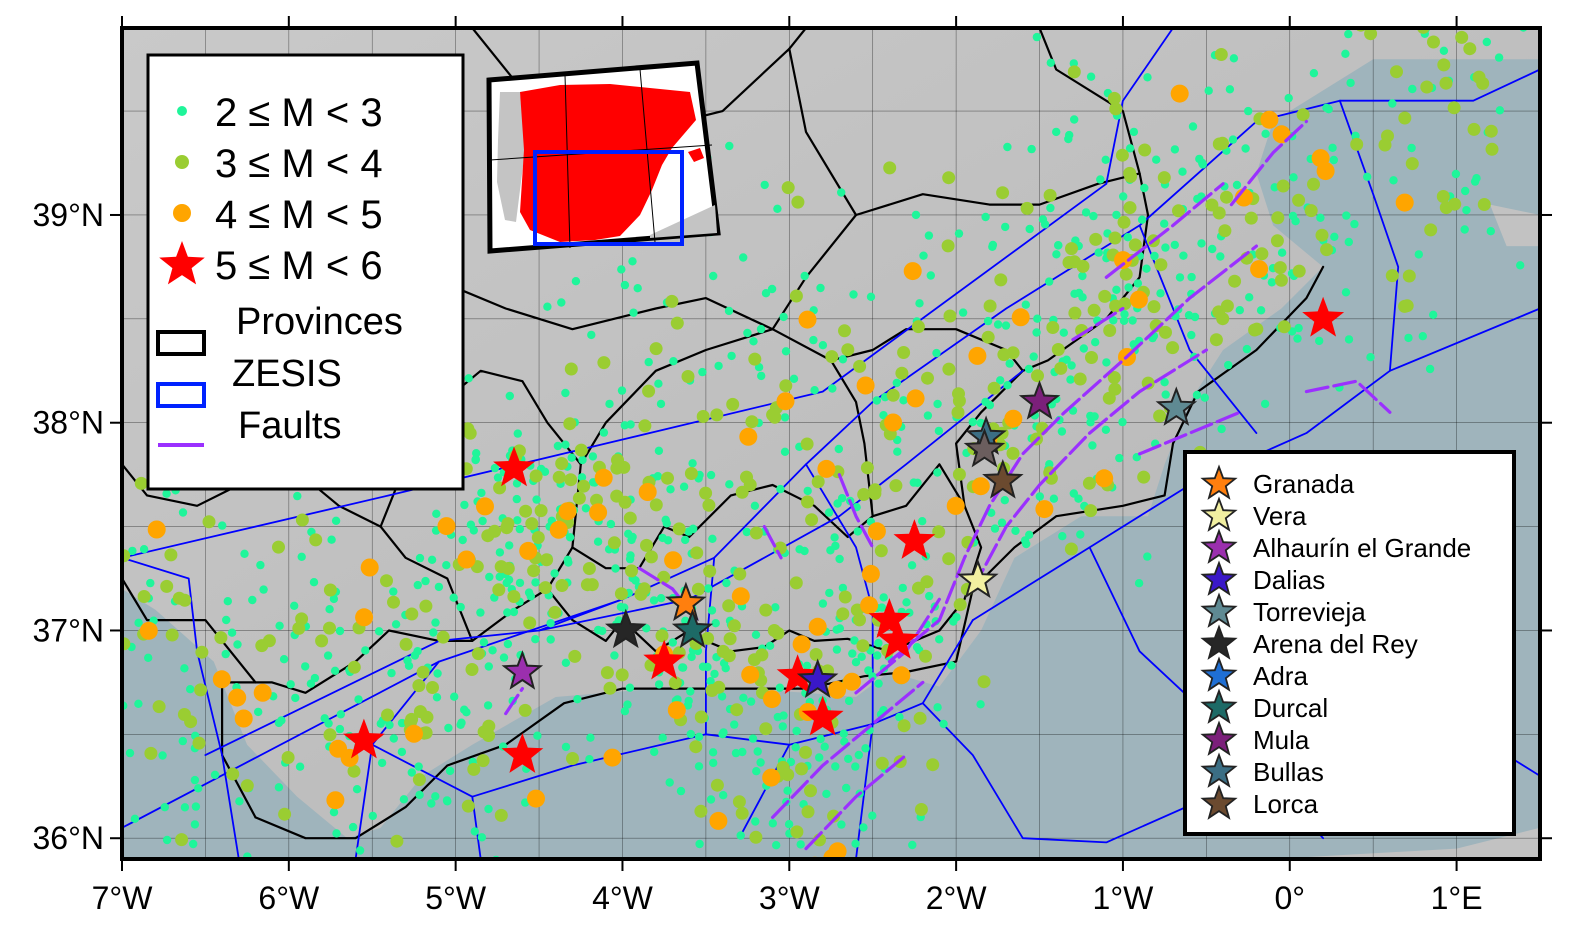 The width and height of the screenshot is (1570, 929). What do you see at coordinates (299, 164) in the screenshot?
I see `legend-label-m3: 3 ≤ M < 4` at bounding box center [299, 164].